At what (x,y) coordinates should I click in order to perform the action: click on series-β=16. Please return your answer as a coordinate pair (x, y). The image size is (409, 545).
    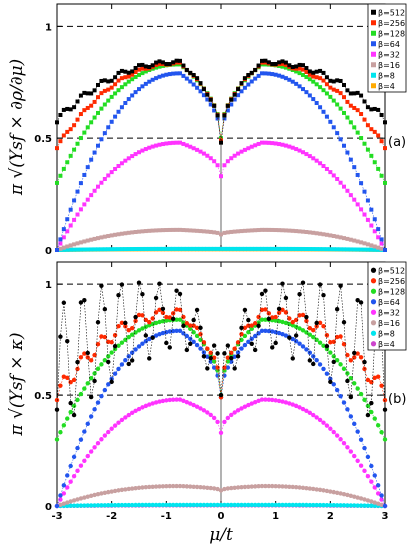
    Looking at the image, I should click on (221, 239).